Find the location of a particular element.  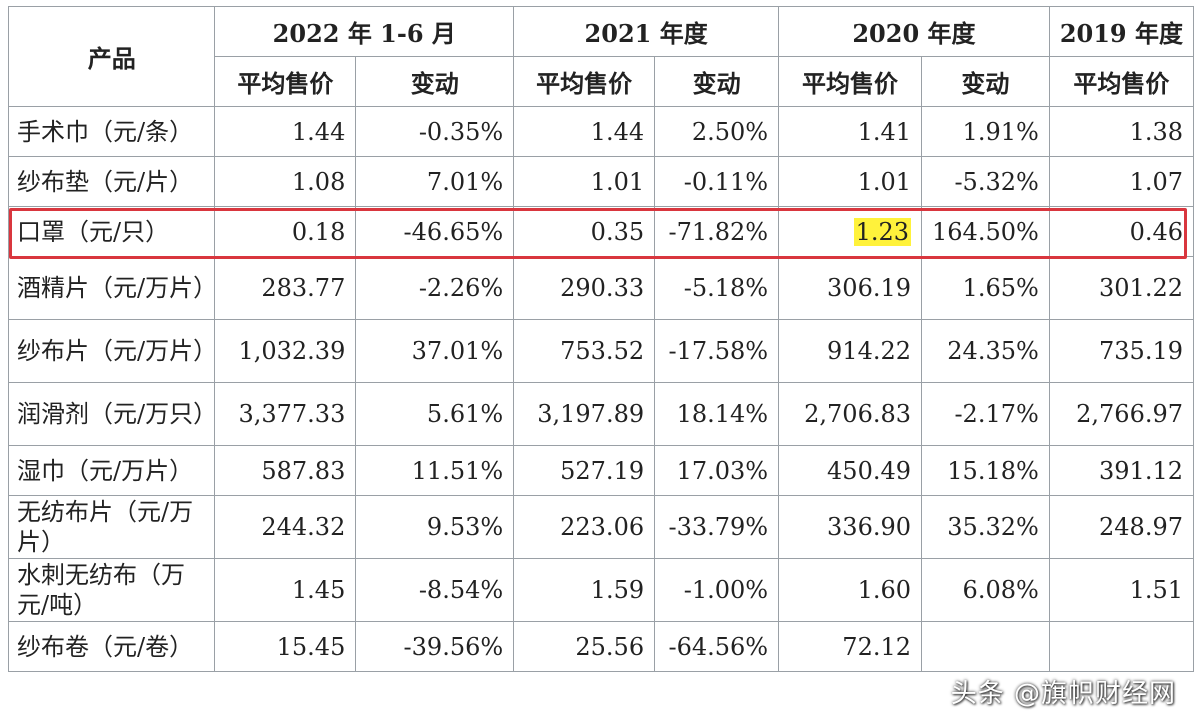

avg-price-cell: 0.18 is located at coordinates (285, 231).